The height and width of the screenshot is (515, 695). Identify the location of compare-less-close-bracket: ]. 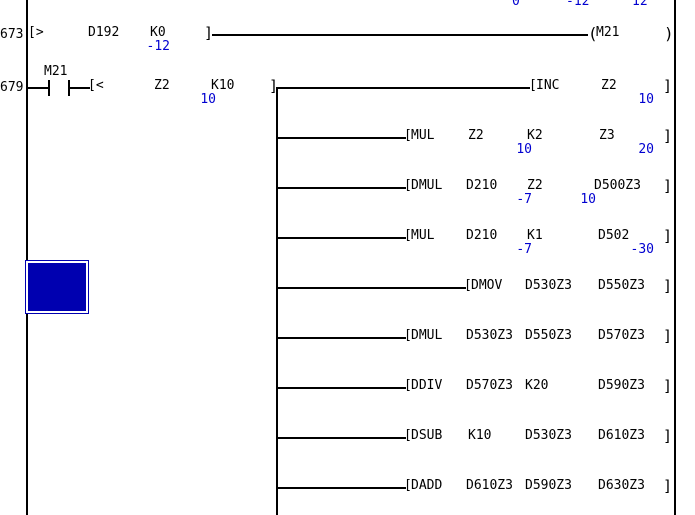
(274, 86).